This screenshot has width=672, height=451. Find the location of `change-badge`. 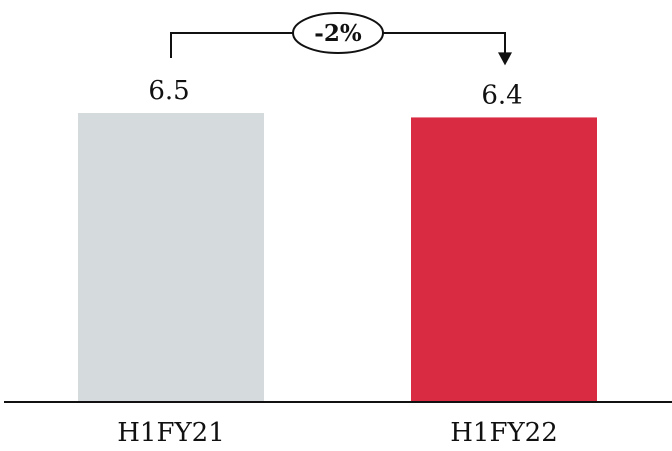

change-badge is located at coordinates (338, 33).